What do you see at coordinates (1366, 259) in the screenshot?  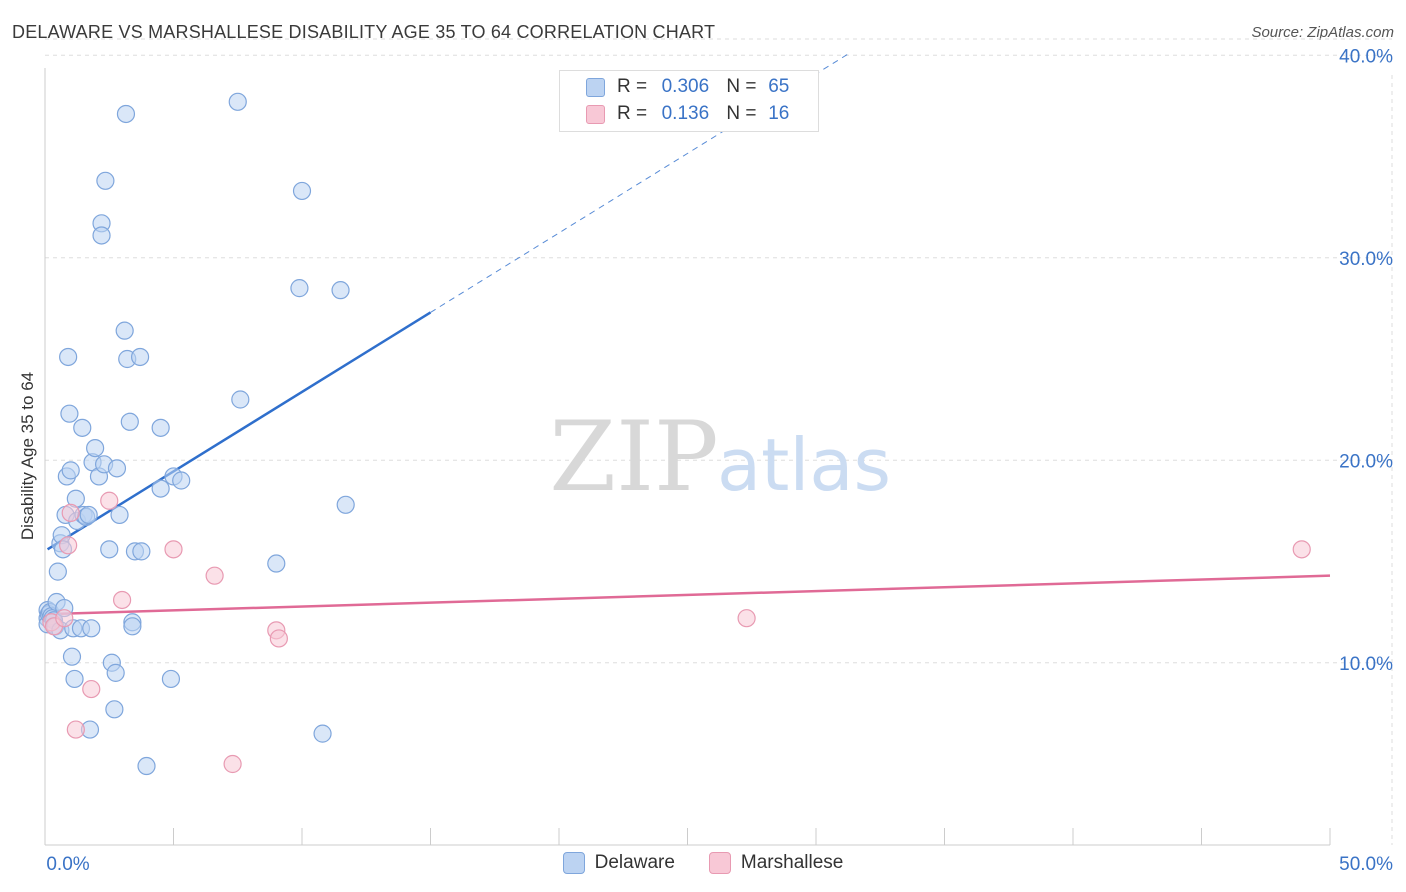 I see `y-tick-label: 30.0%` at bounding box center [1366, 259].